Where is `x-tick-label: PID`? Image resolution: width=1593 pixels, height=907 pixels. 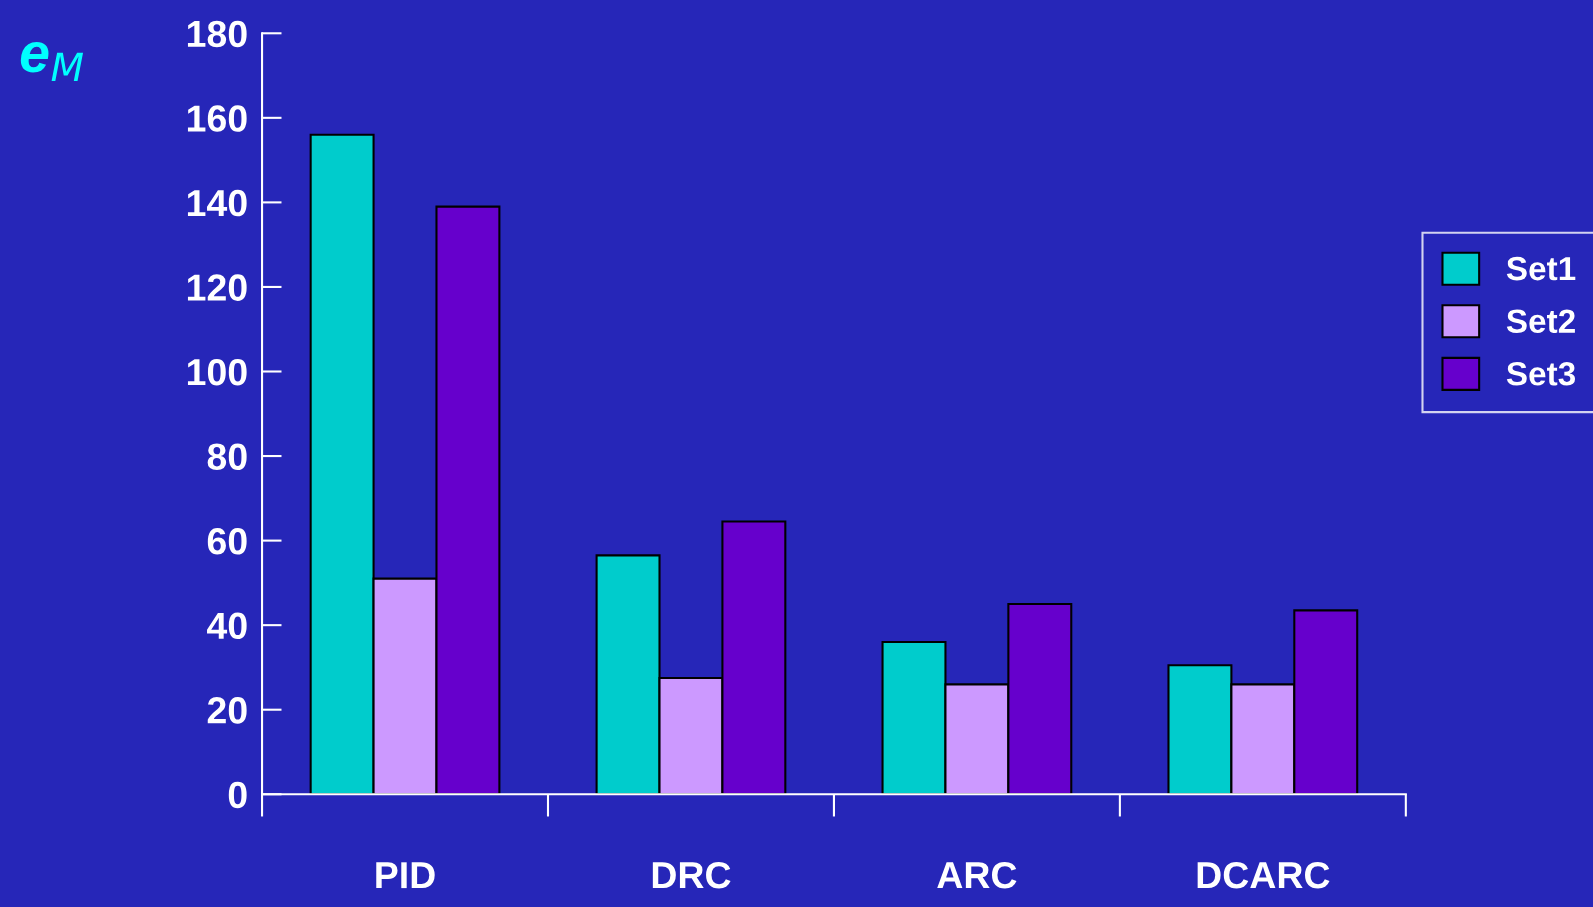 x-tick-label: PID is located at coordinates (405, 875).